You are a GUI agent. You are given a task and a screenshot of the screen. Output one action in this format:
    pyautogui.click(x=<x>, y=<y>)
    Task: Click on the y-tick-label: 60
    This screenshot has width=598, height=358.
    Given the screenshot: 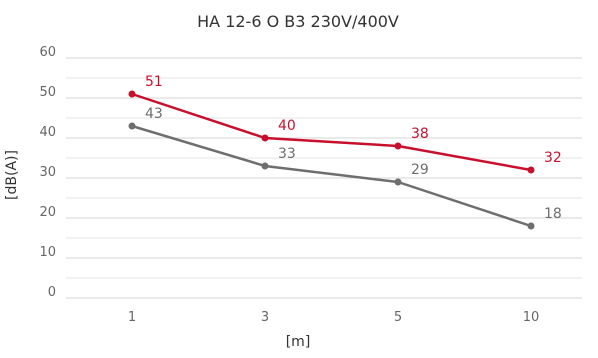 What is the action you would take?
    pyautogui.click(x=47, y=52)
    